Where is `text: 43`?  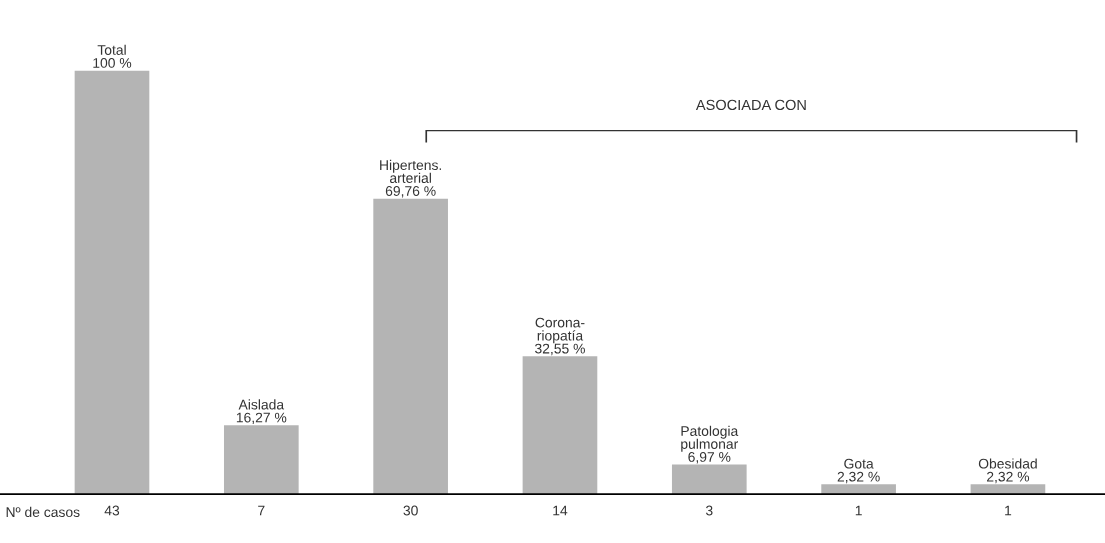
text: 43 is located at coordinates (112, 510).